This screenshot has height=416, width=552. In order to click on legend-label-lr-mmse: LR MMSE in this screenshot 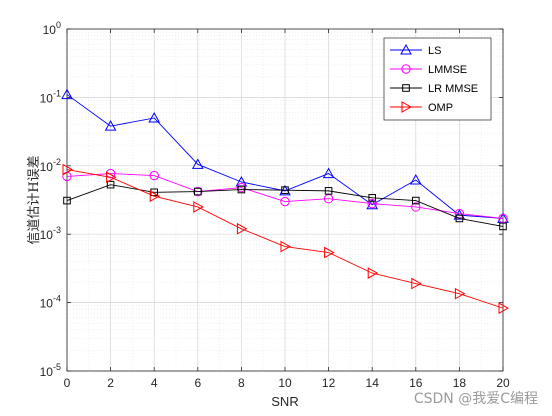, I will do `click(453, 89)`.